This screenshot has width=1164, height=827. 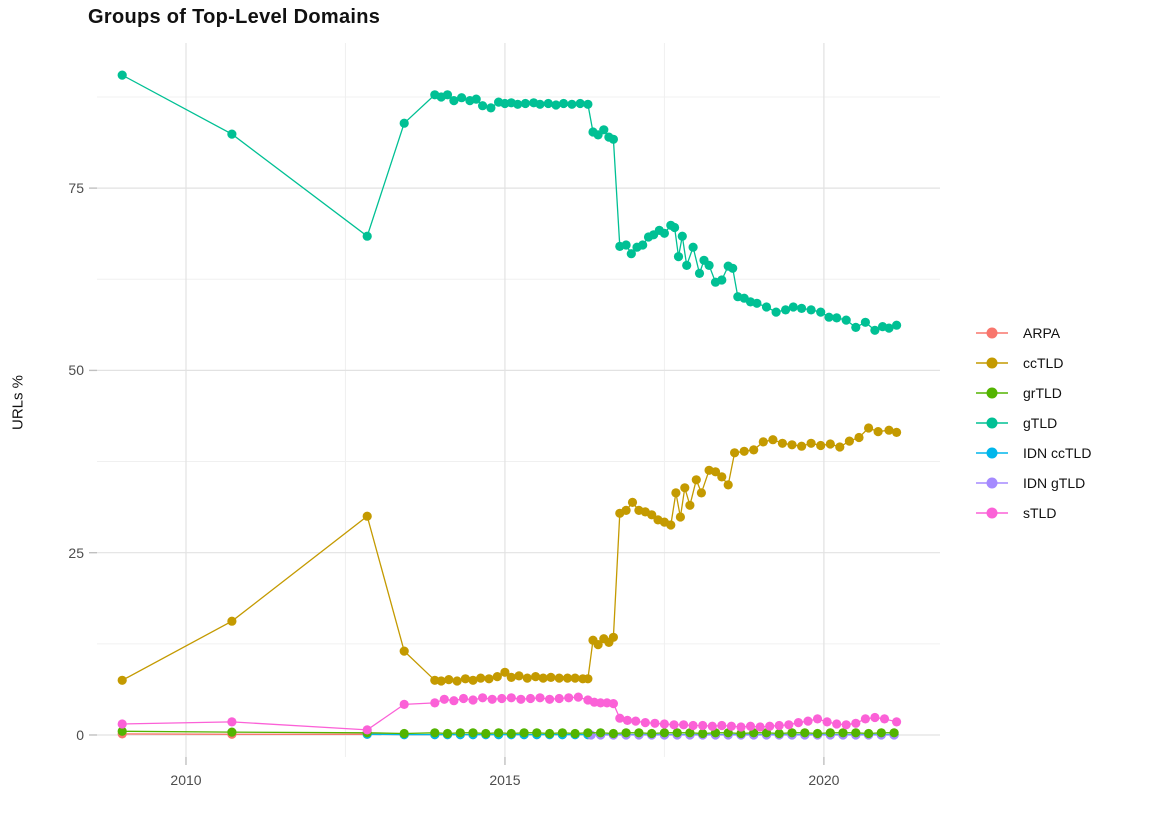 I want to click on legend-item-gTLD: gTLD, so click(x=1033, y=423).